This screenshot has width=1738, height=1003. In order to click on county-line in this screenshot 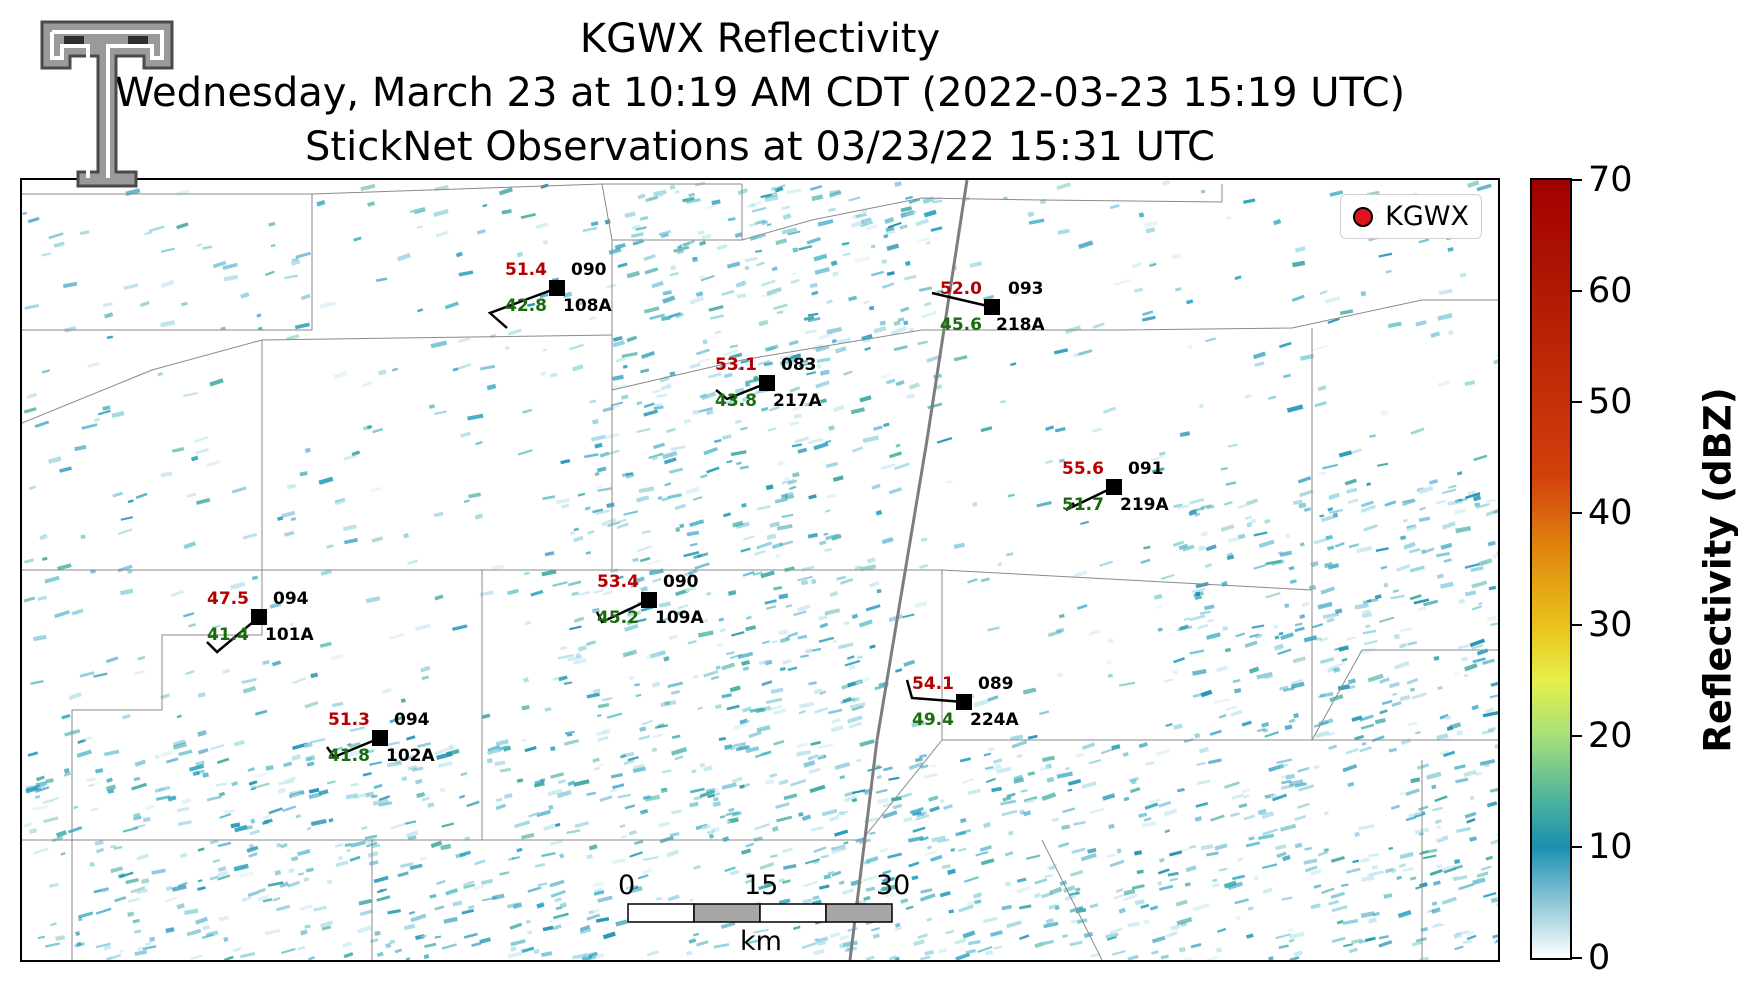, I will do `click(897, 790)`.